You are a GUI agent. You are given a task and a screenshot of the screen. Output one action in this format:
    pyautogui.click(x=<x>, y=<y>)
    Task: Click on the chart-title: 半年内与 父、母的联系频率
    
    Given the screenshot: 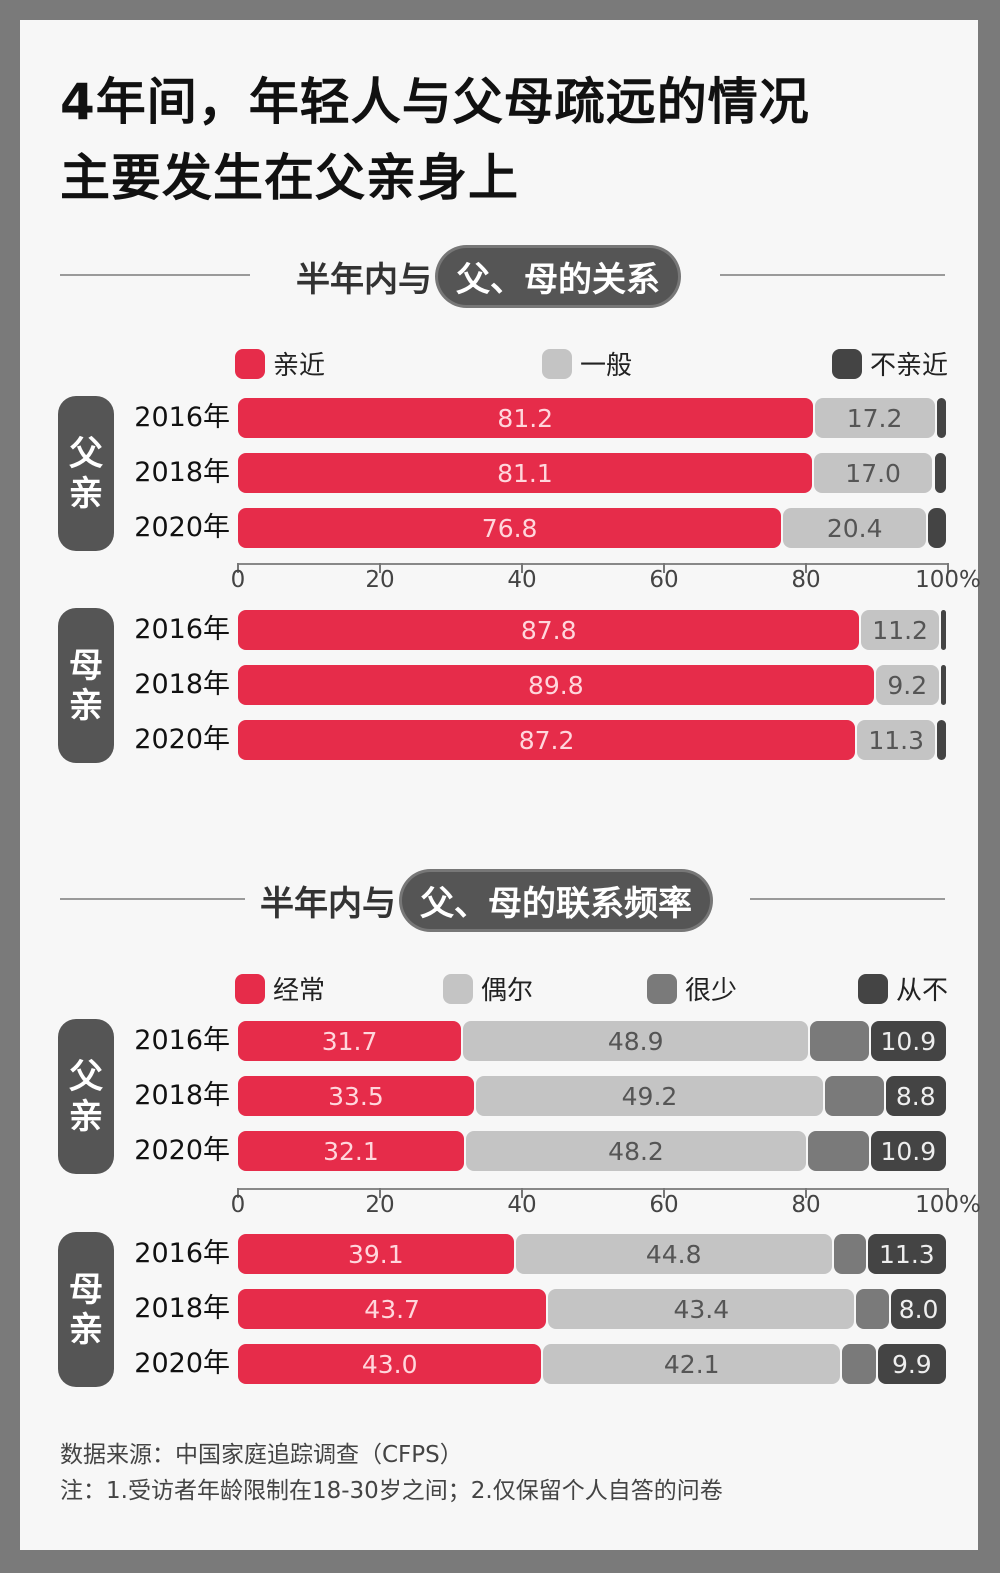 What is the action you would take?
    pyautogui.click(x=485, y=900)
    